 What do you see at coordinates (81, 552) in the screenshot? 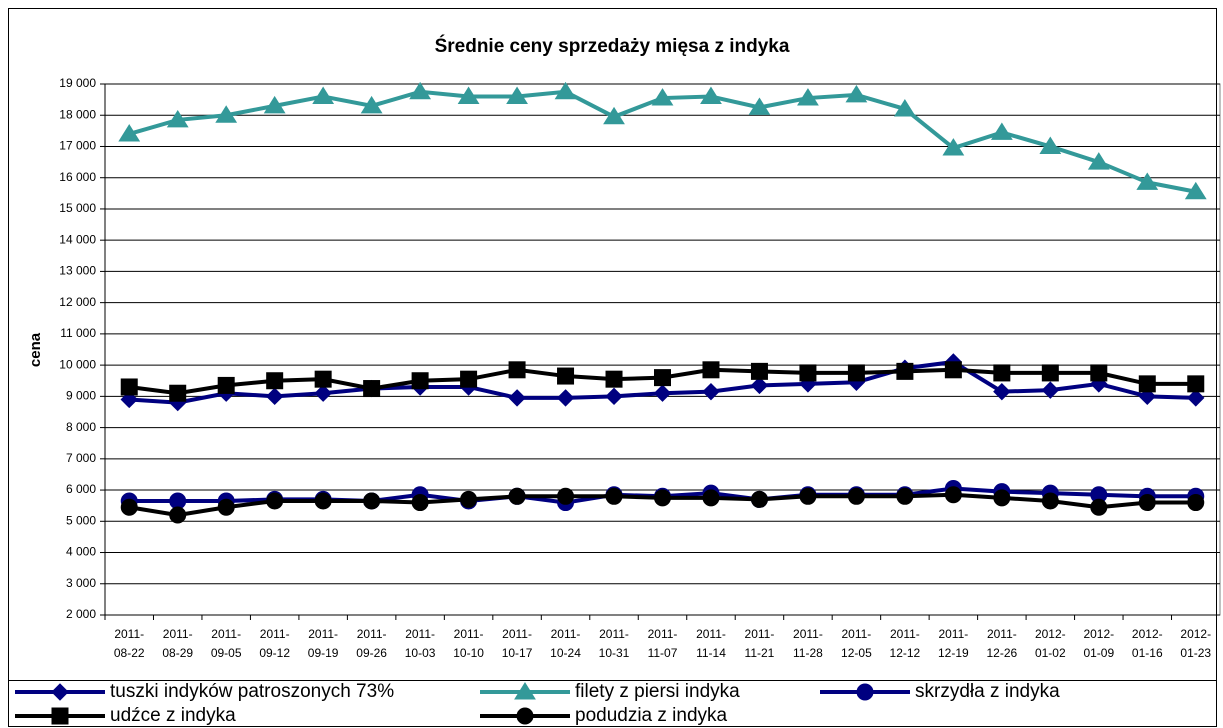
I see `y-tick-label: 4 000` at bounding box center [81, 552].